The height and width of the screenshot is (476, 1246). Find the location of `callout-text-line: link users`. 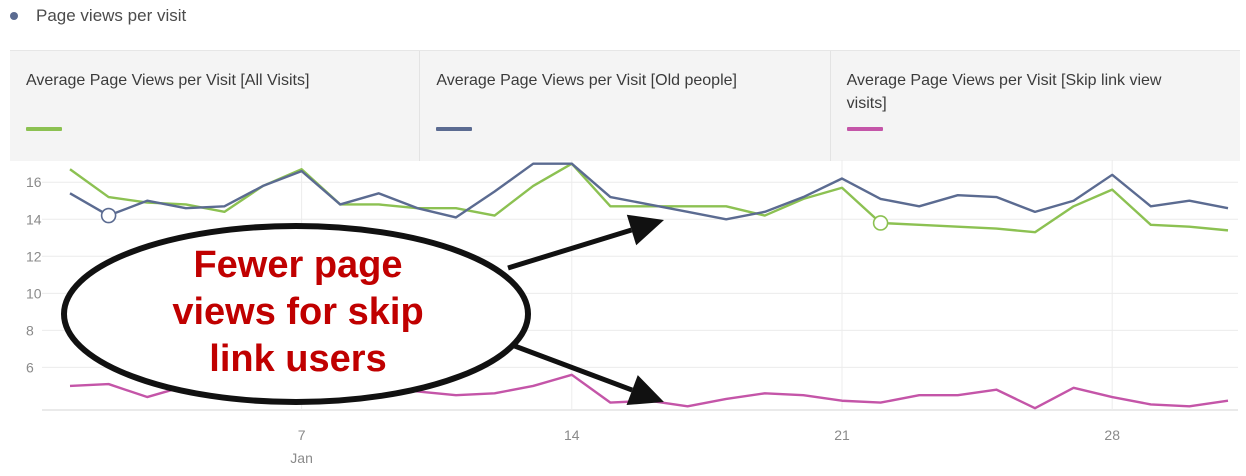

callout-text-line: link users is located at coordinates (297, 359).